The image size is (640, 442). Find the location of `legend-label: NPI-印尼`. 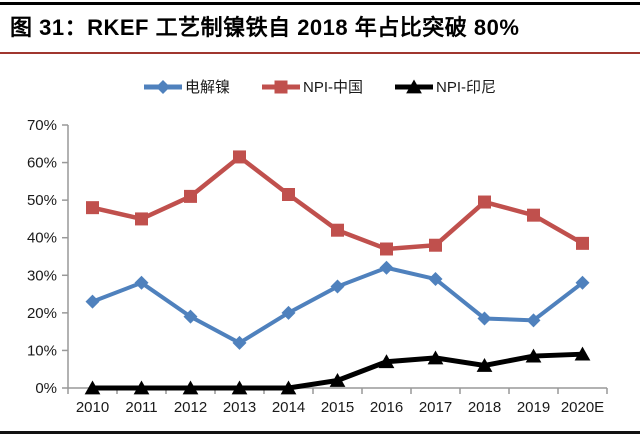

legend-label: NPI-印尼 is located at coordinates (466, 87).